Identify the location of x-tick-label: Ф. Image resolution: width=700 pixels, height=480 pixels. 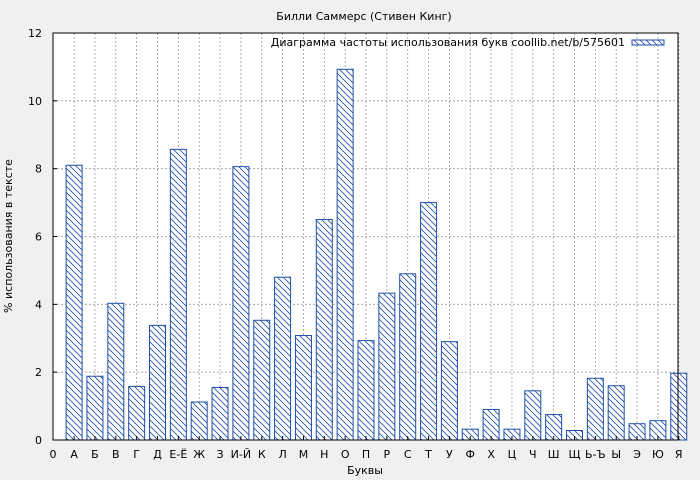
(470, 454).